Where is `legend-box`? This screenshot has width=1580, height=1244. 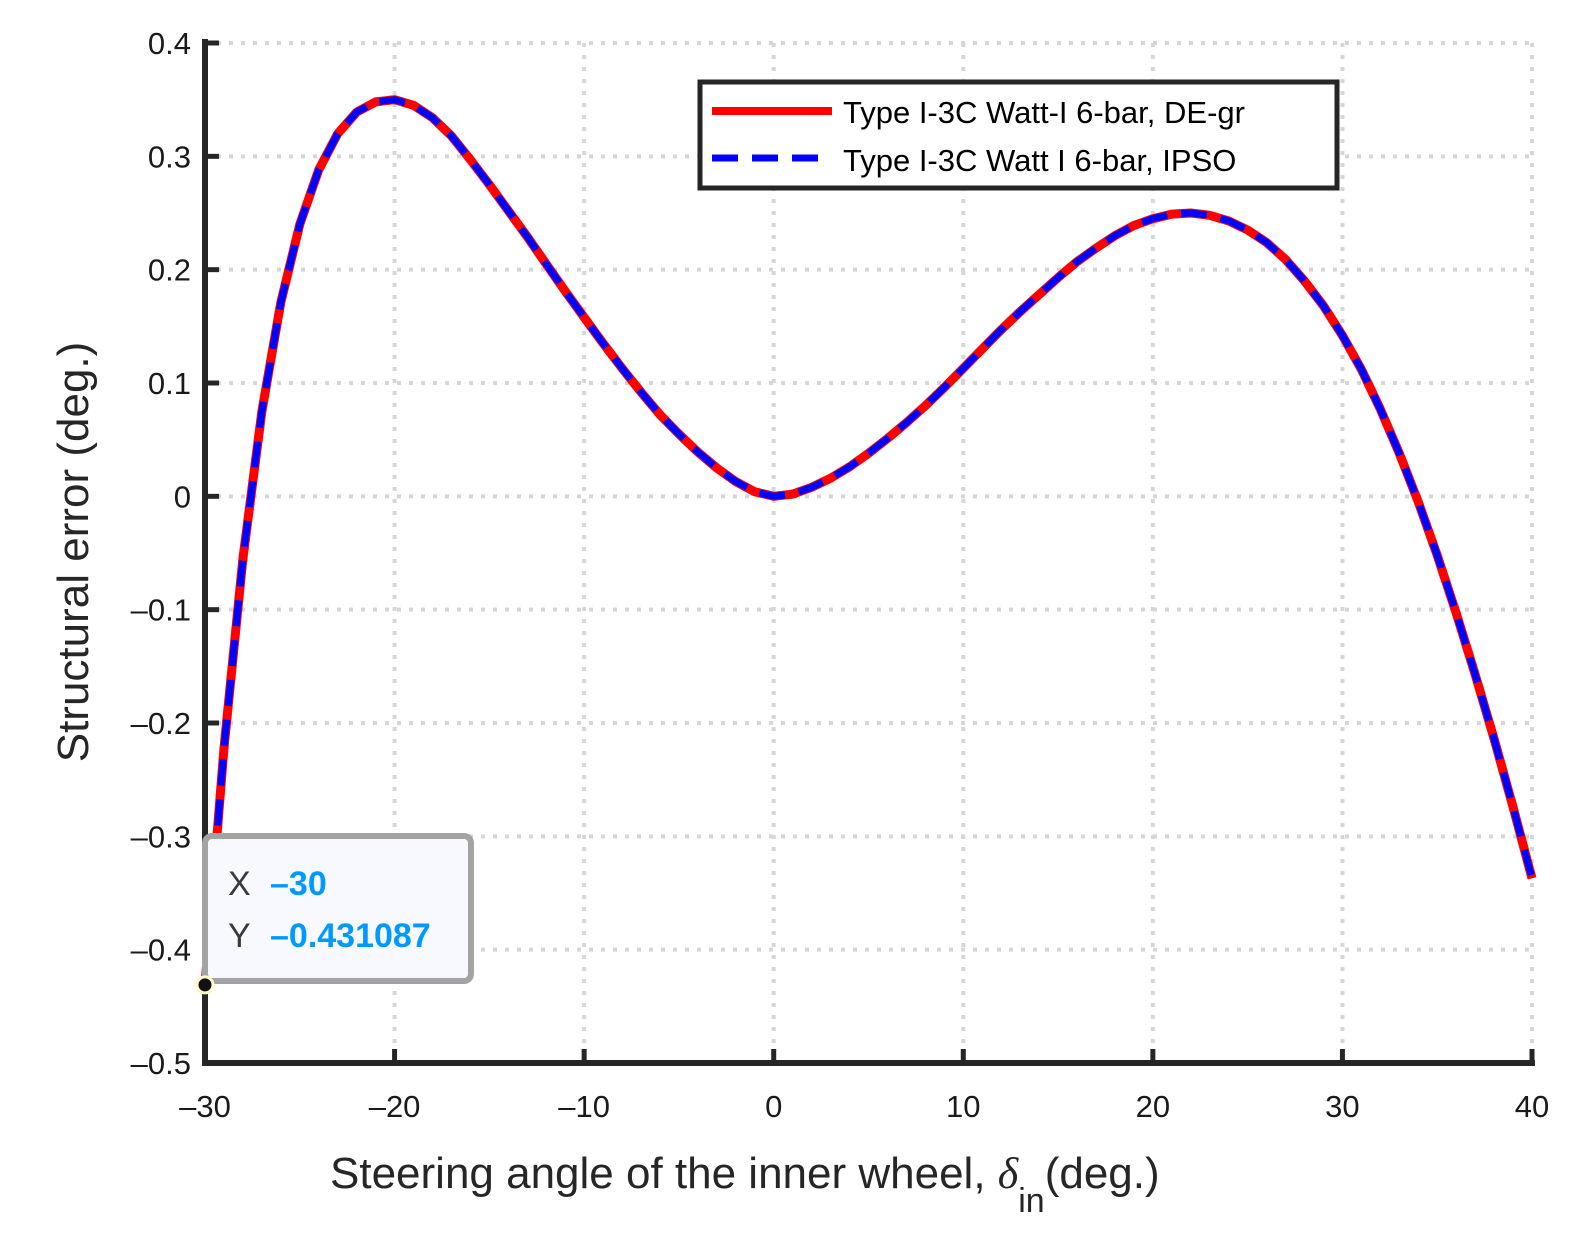 legend-box is located at coordinates (1018, 135).